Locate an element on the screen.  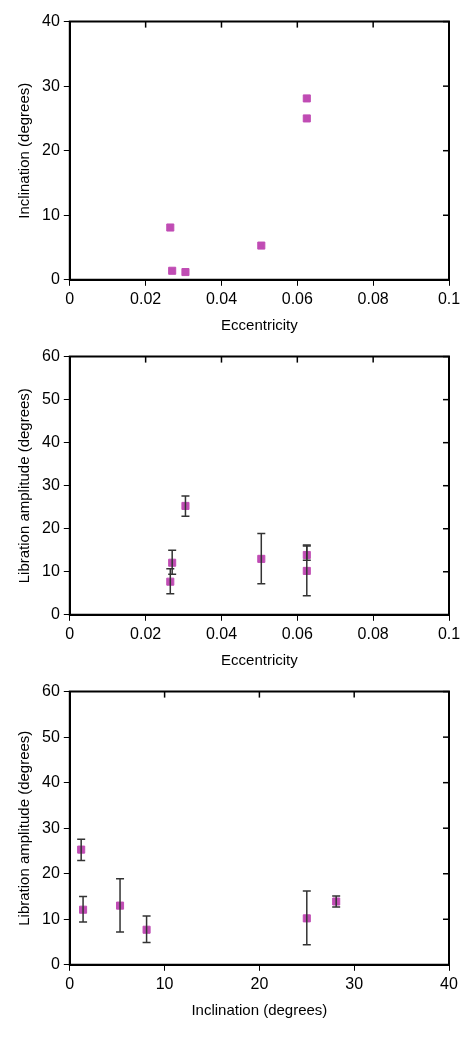
x-tick-label: 10 is located at coordinates (164, 983).